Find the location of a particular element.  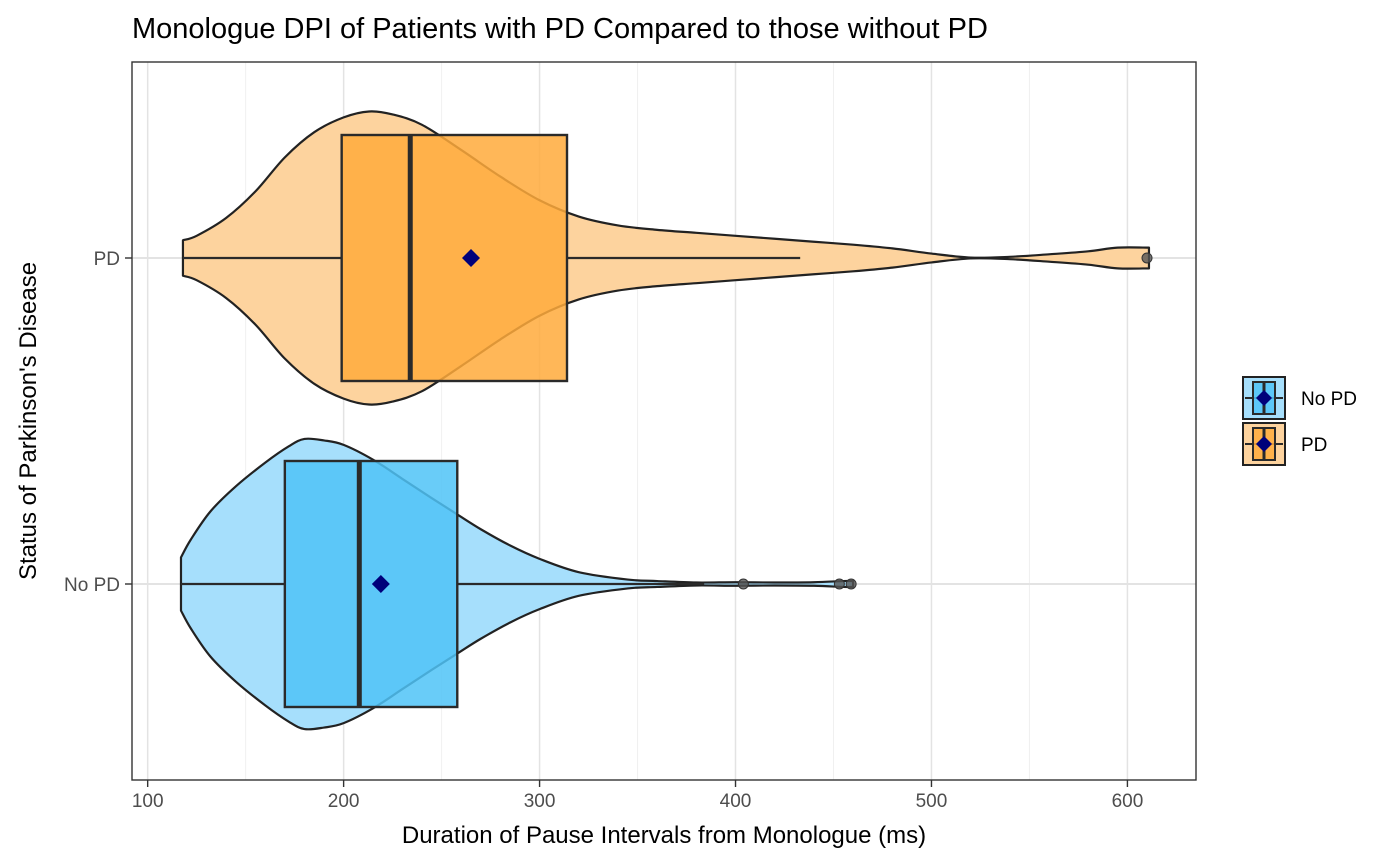

legend-label-pd: PD is located at coordinates (1314, 445).